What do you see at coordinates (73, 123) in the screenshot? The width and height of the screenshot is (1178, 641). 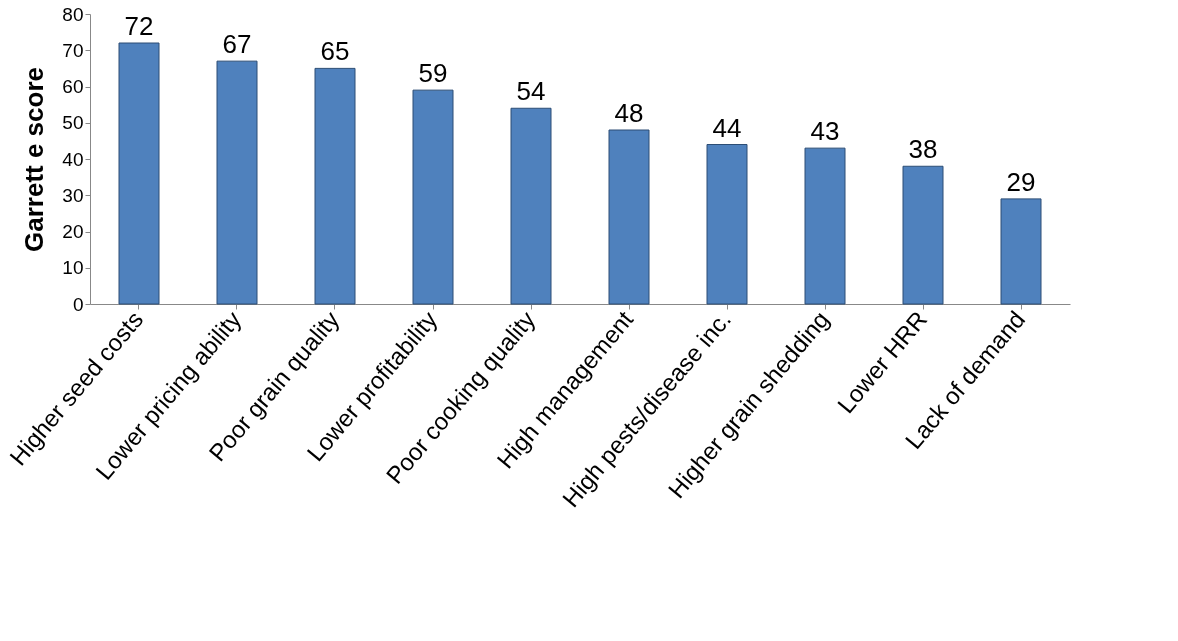 I see `y-tick-label: 50` at bounding box center [73, 123].